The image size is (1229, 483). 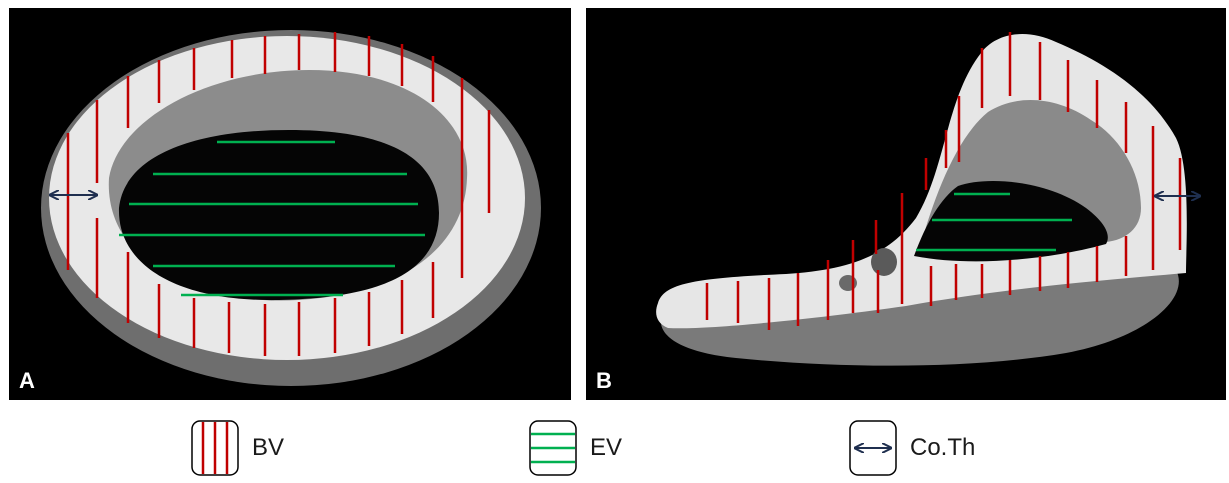 I want to click on marrow-cavity, so click(x=278, y=215).